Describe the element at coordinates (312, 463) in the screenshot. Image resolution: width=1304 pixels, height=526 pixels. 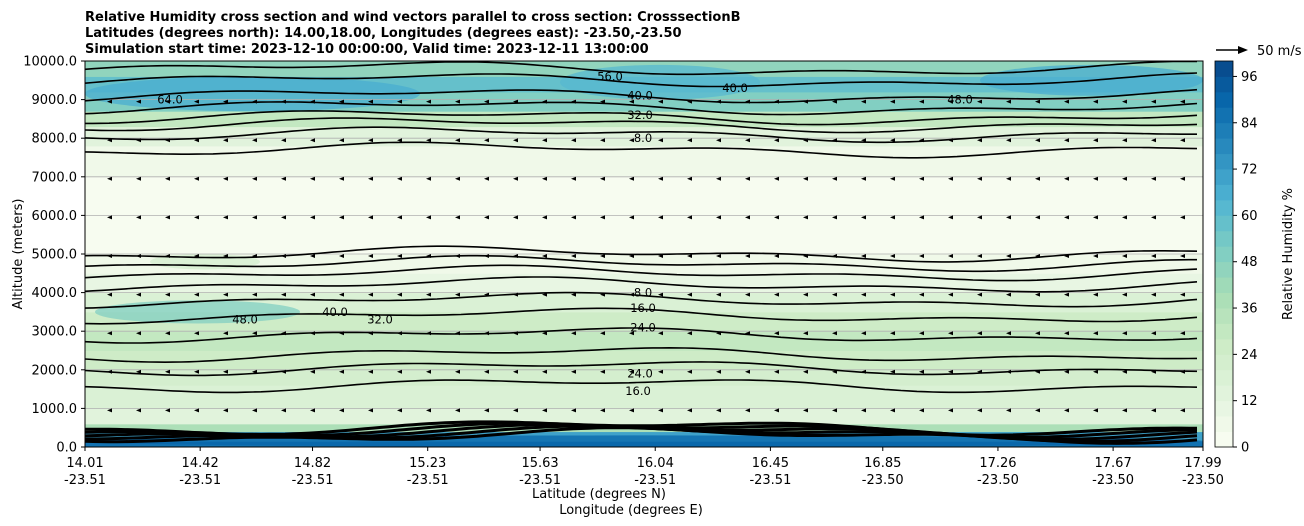
I see `x-tick-label-lat: 14.82` at that location.